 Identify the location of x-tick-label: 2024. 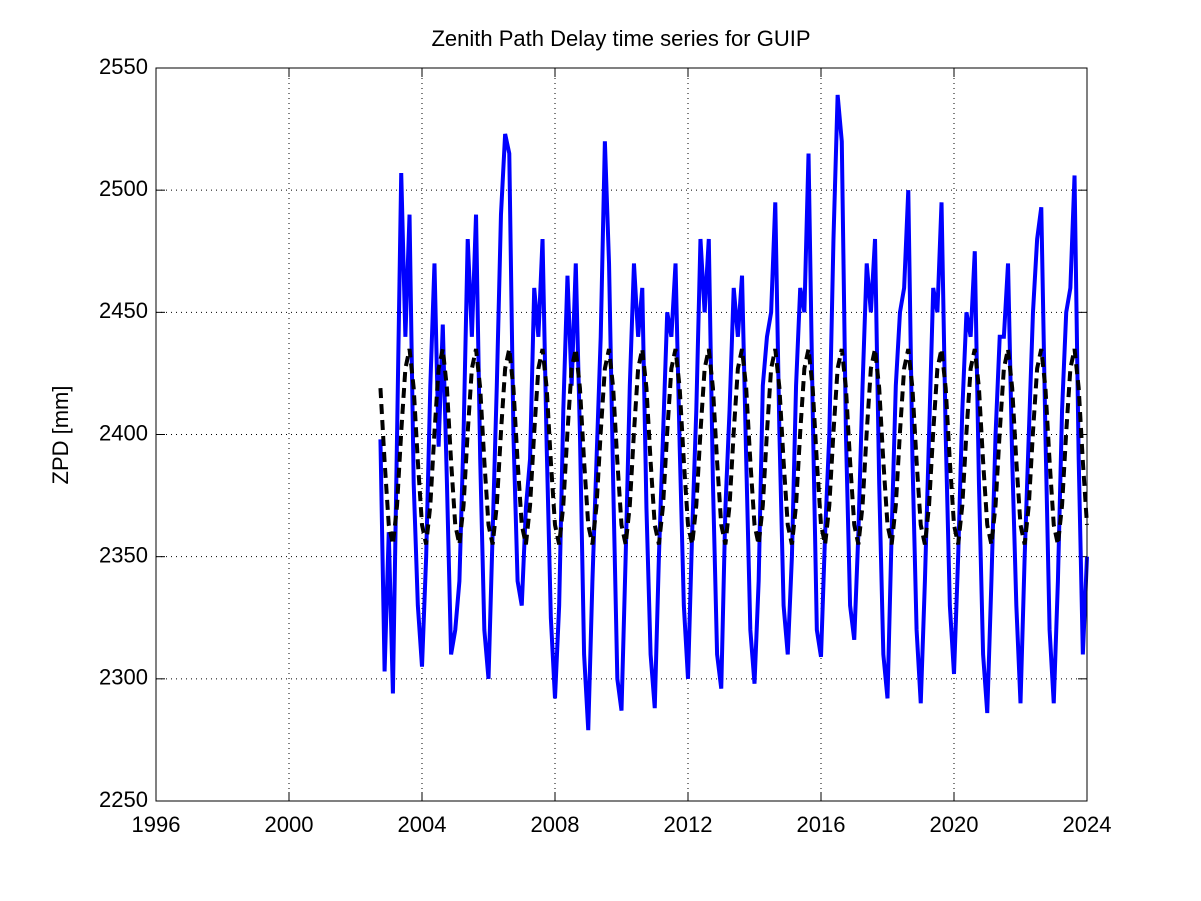
(1087, 824).